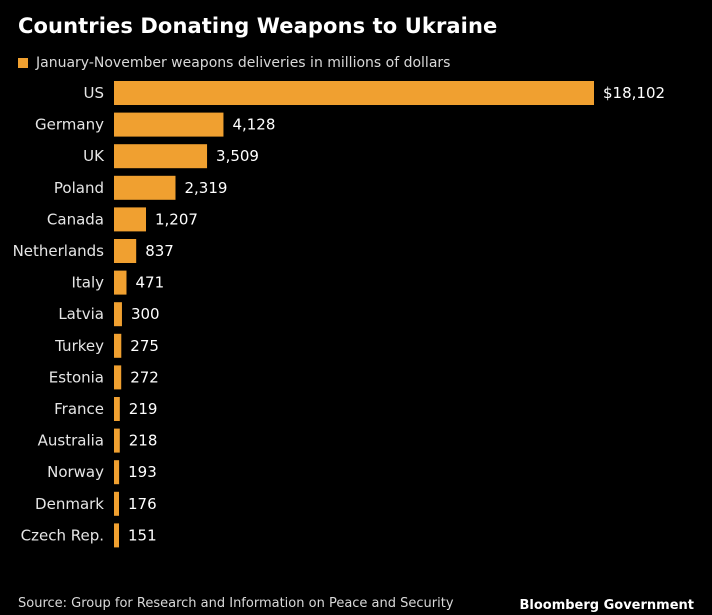 The width and height of the screenshot is (712, 615). Describe the element at coordinates (76, 377) in the screenshot. I see `category-label: Estonia` at that location.